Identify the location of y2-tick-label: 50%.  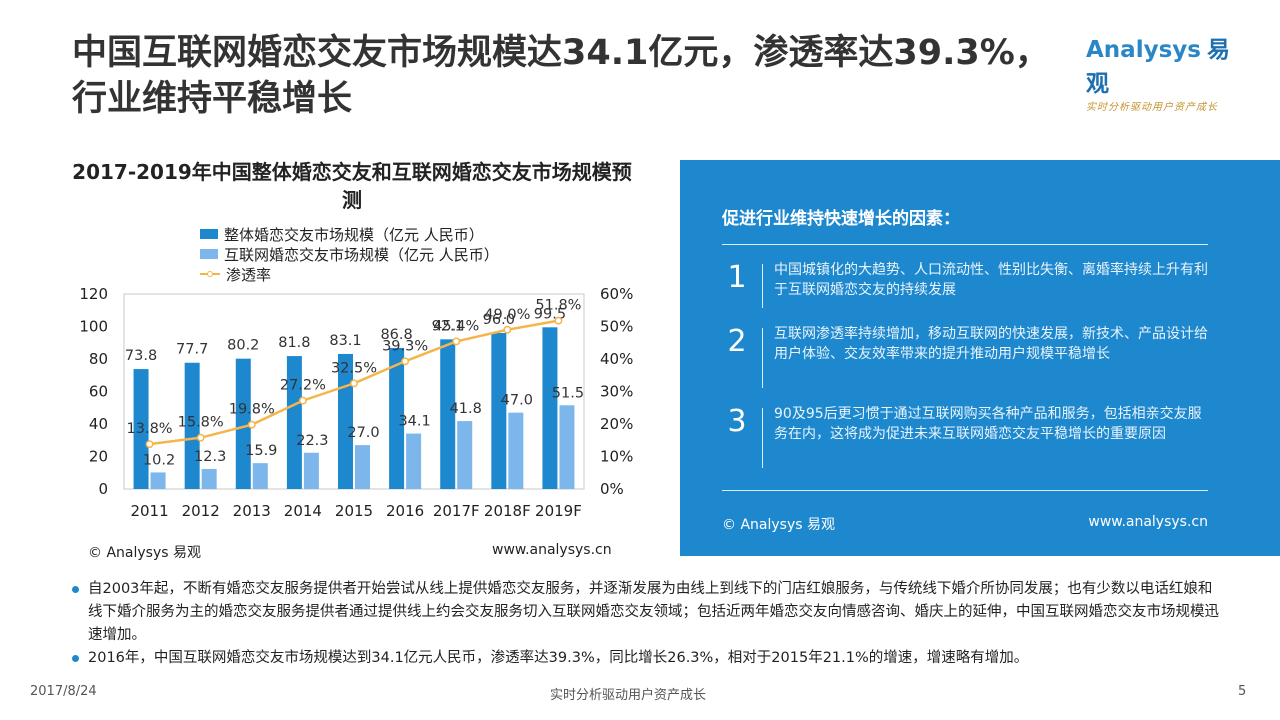
(616, 327).